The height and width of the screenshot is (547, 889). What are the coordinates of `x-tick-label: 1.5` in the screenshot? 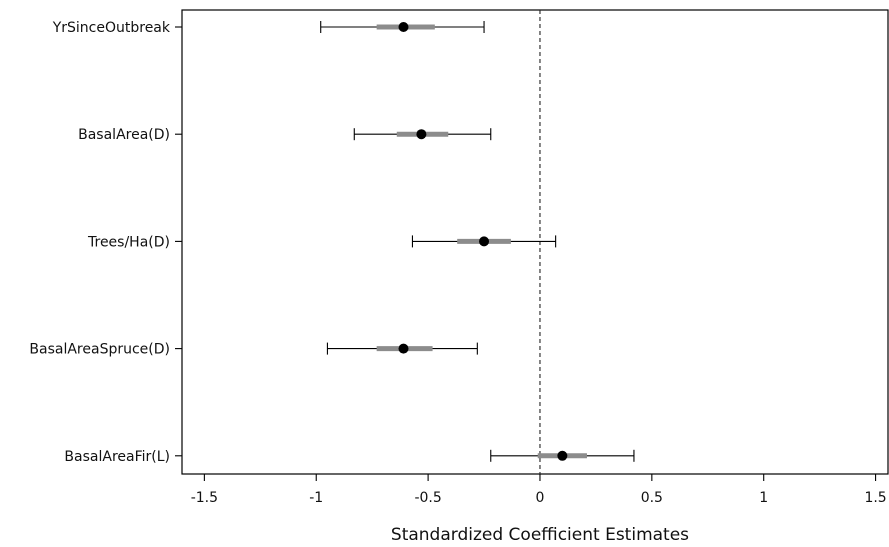 It's located at (875, 498).